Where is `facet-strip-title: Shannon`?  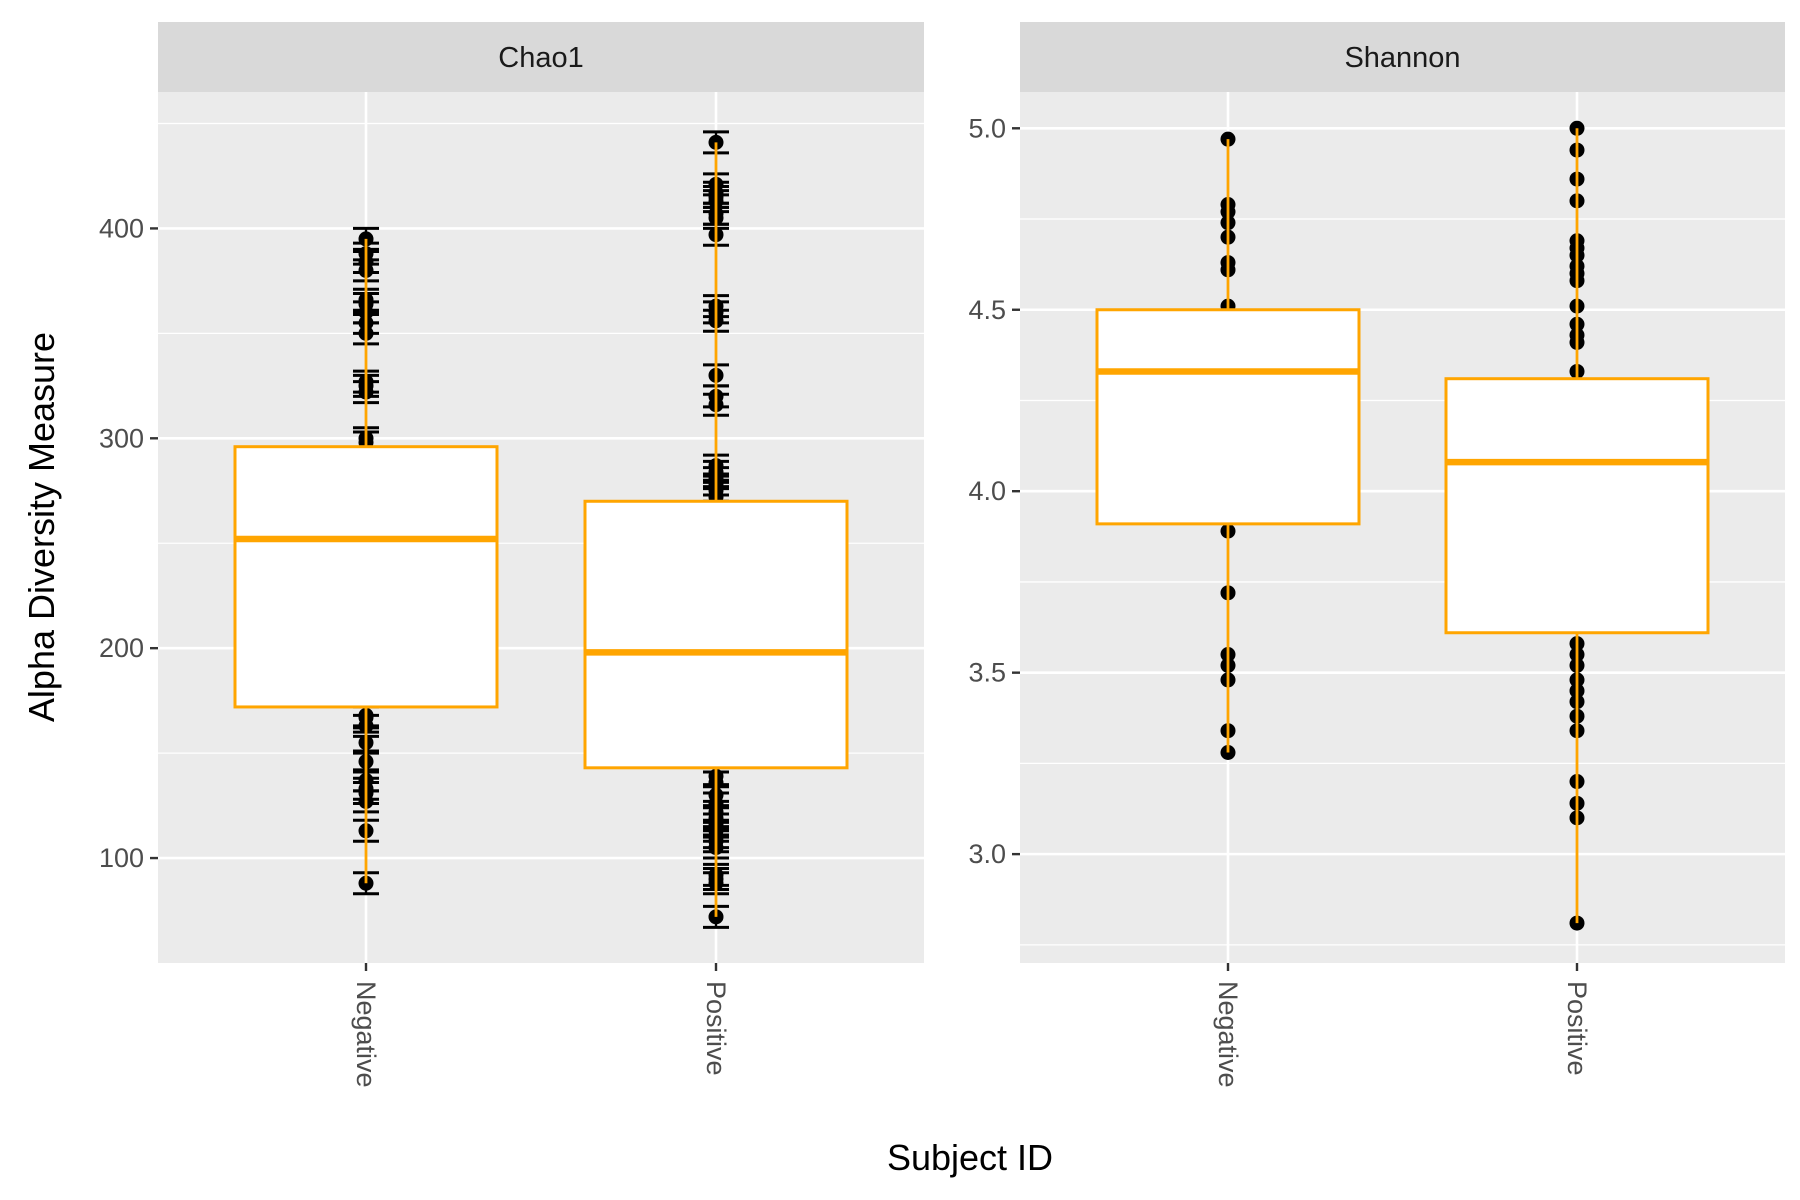
facet-strip-title: Shannon is located at coordinates (1402, 58).